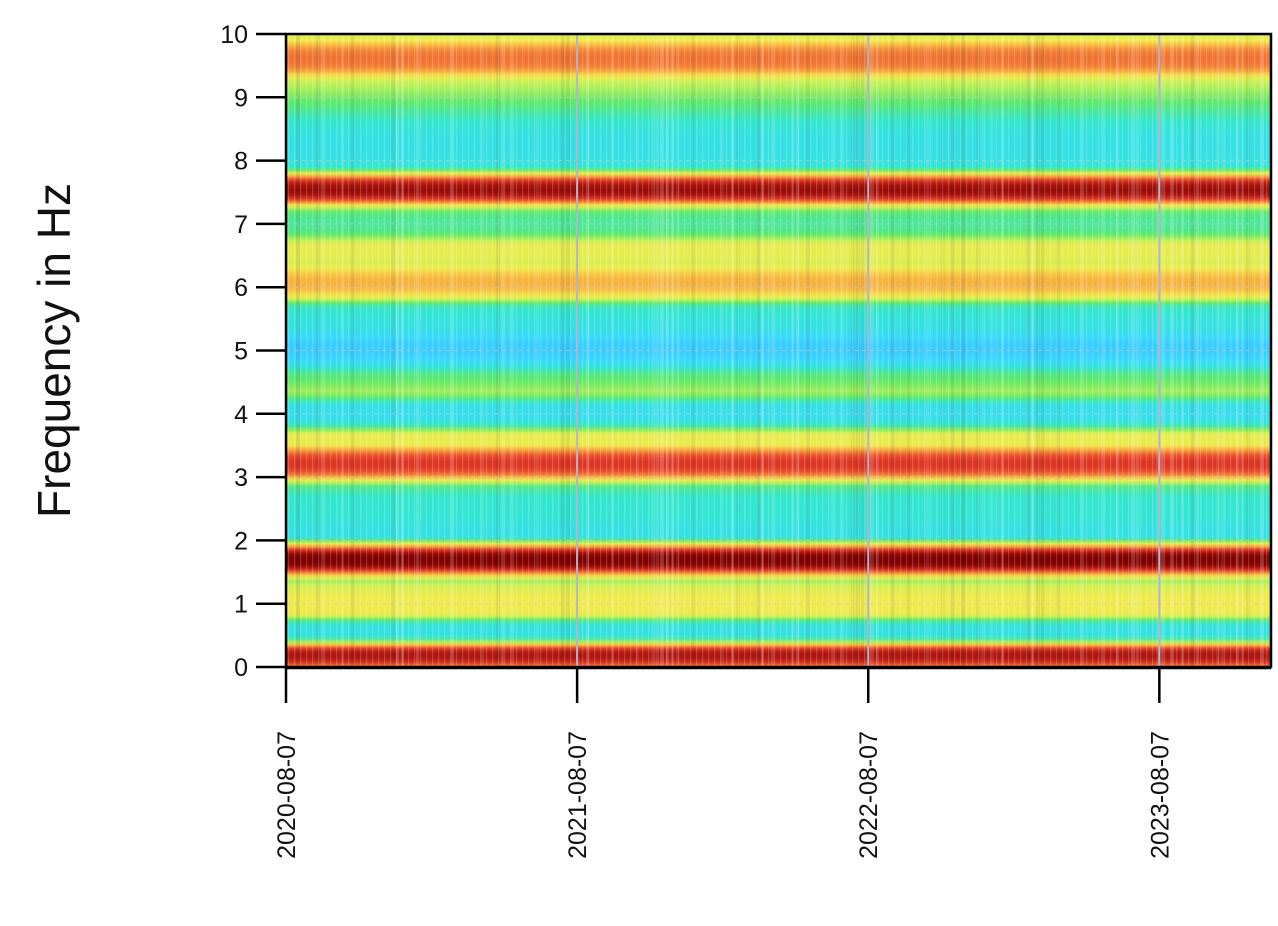 This screenshot has height=926, width=1278. Describe the element at coordinates (241, 605) in the screenshot. I see `y-tick-label: 1` at that location.